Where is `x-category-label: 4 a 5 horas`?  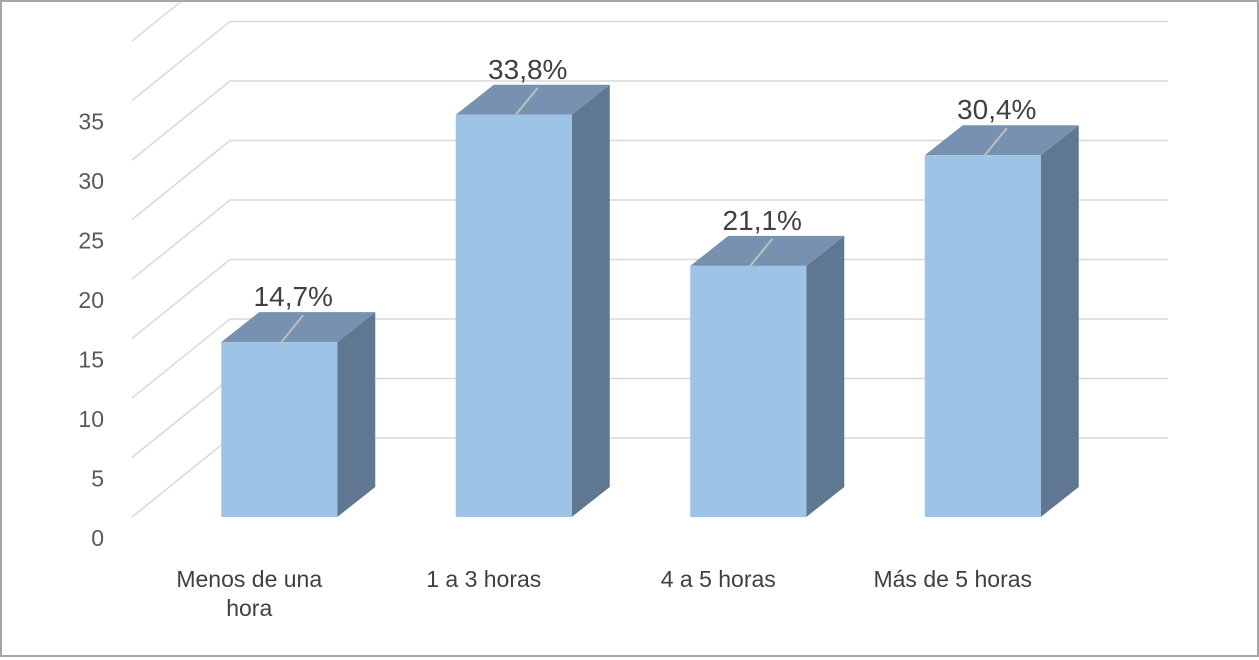
x-category-label: 4 a 5 horas is located at coordinates (718, 579).